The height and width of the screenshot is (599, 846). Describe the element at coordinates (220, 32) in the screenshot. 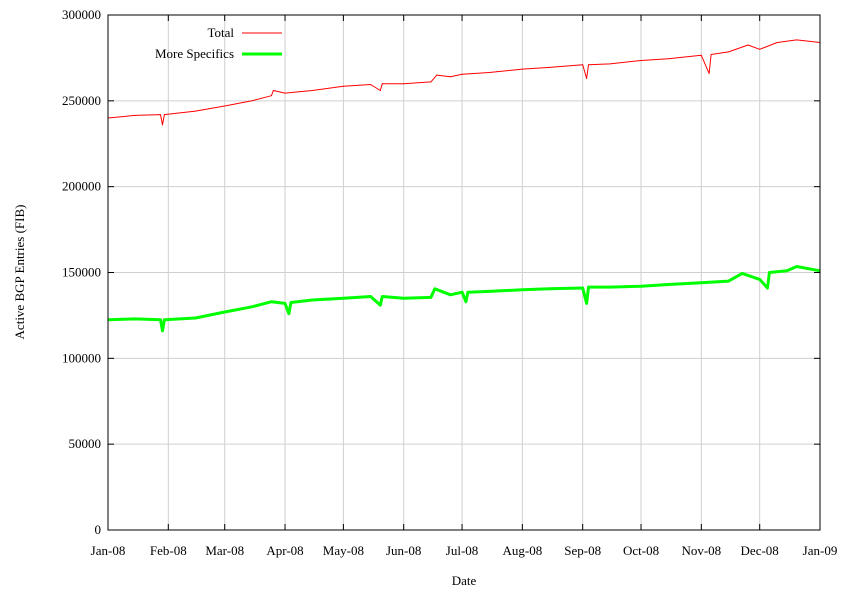

I see `legend-label-total: Total` at that location.